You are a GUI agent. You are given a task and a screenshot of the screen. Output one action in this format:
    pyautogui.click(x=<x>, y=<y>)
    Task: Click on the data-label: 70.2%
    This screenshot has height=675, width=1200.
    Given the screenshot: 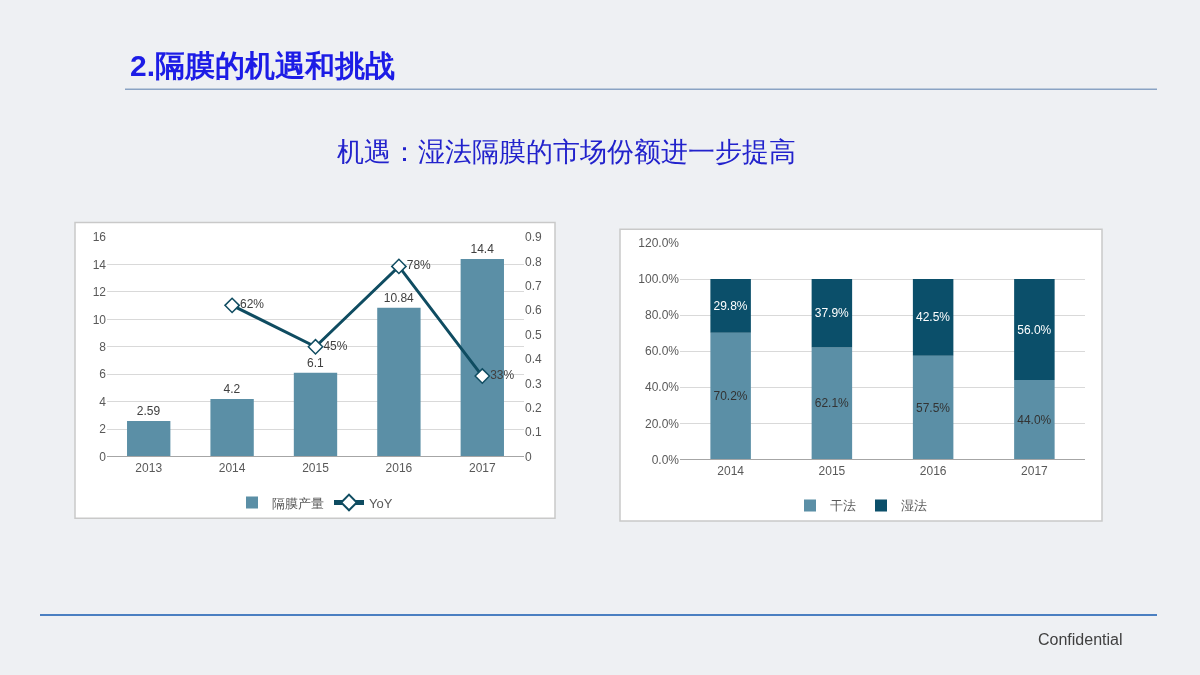 What is the action you would take?
    pyautogui.click(x=730, y=396)
    